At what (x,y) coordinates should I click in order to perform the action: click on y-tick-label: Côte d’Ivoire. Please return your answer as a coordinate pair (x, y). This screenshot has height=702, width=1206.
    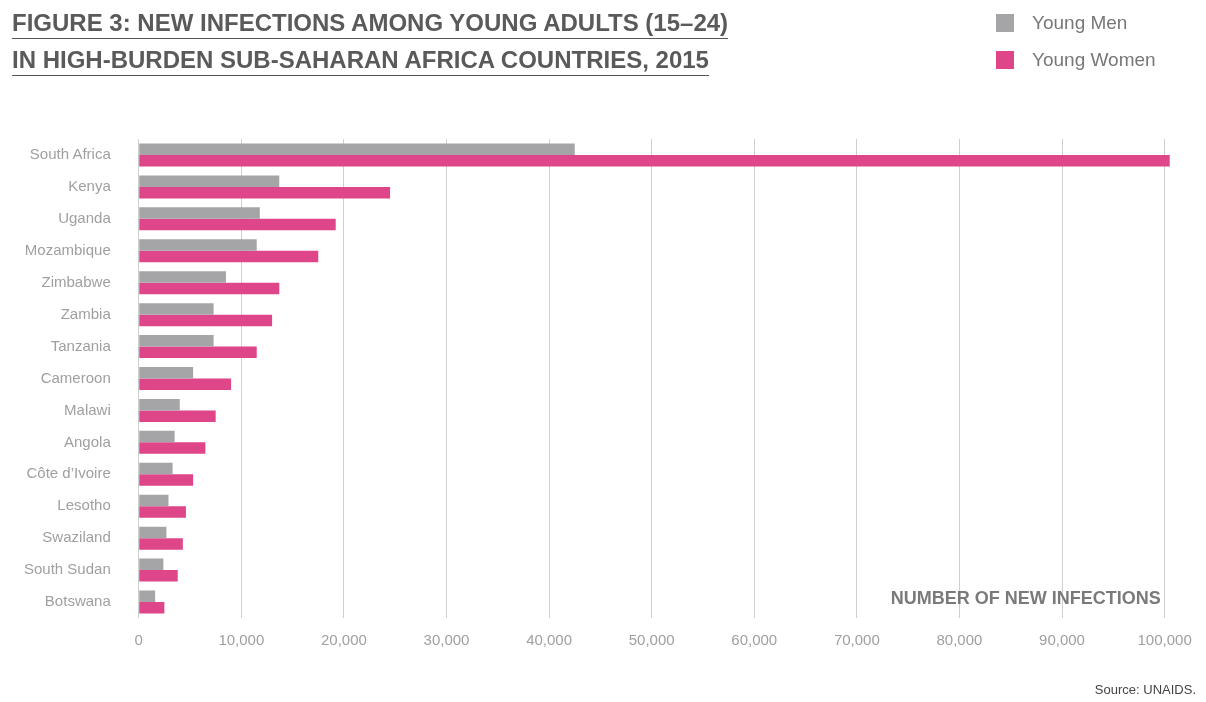
    Looking at the image, I should click on (68, 473).